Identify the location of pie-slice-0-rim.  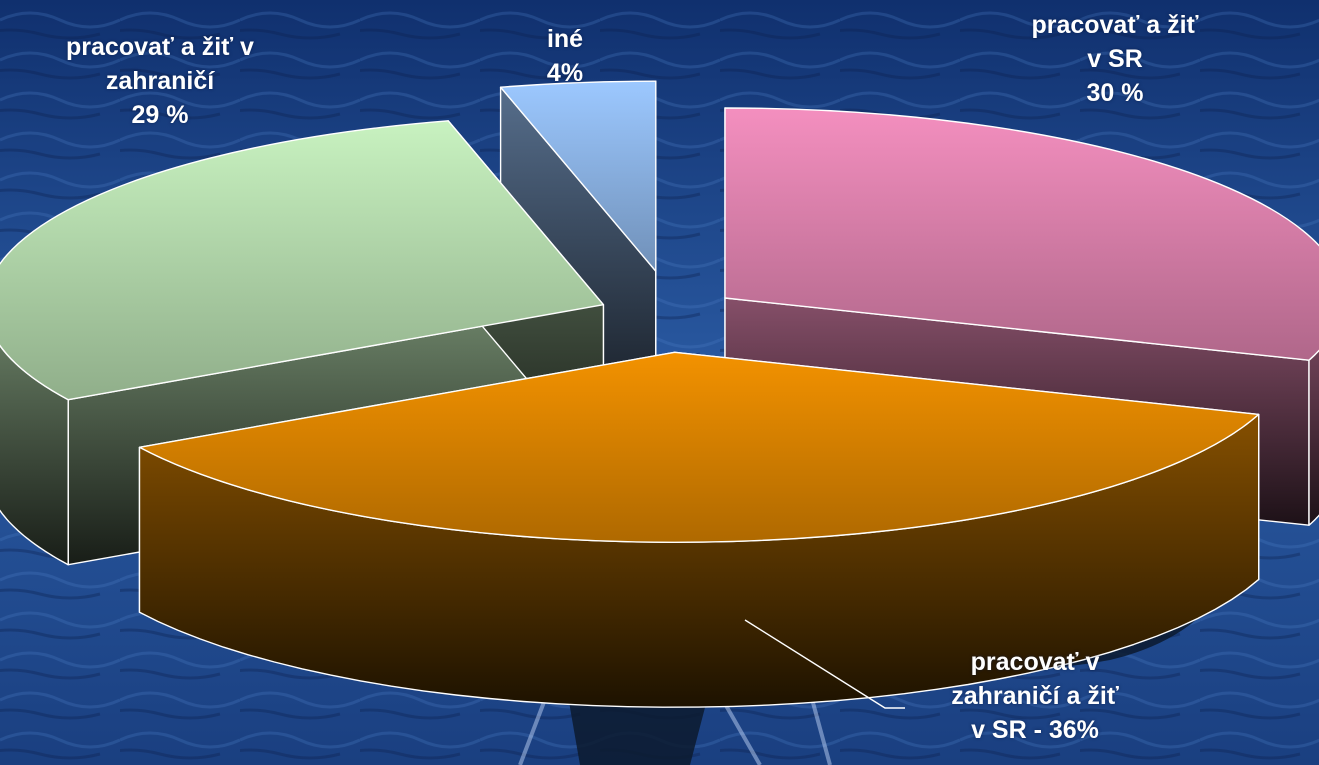
(1313, 437).